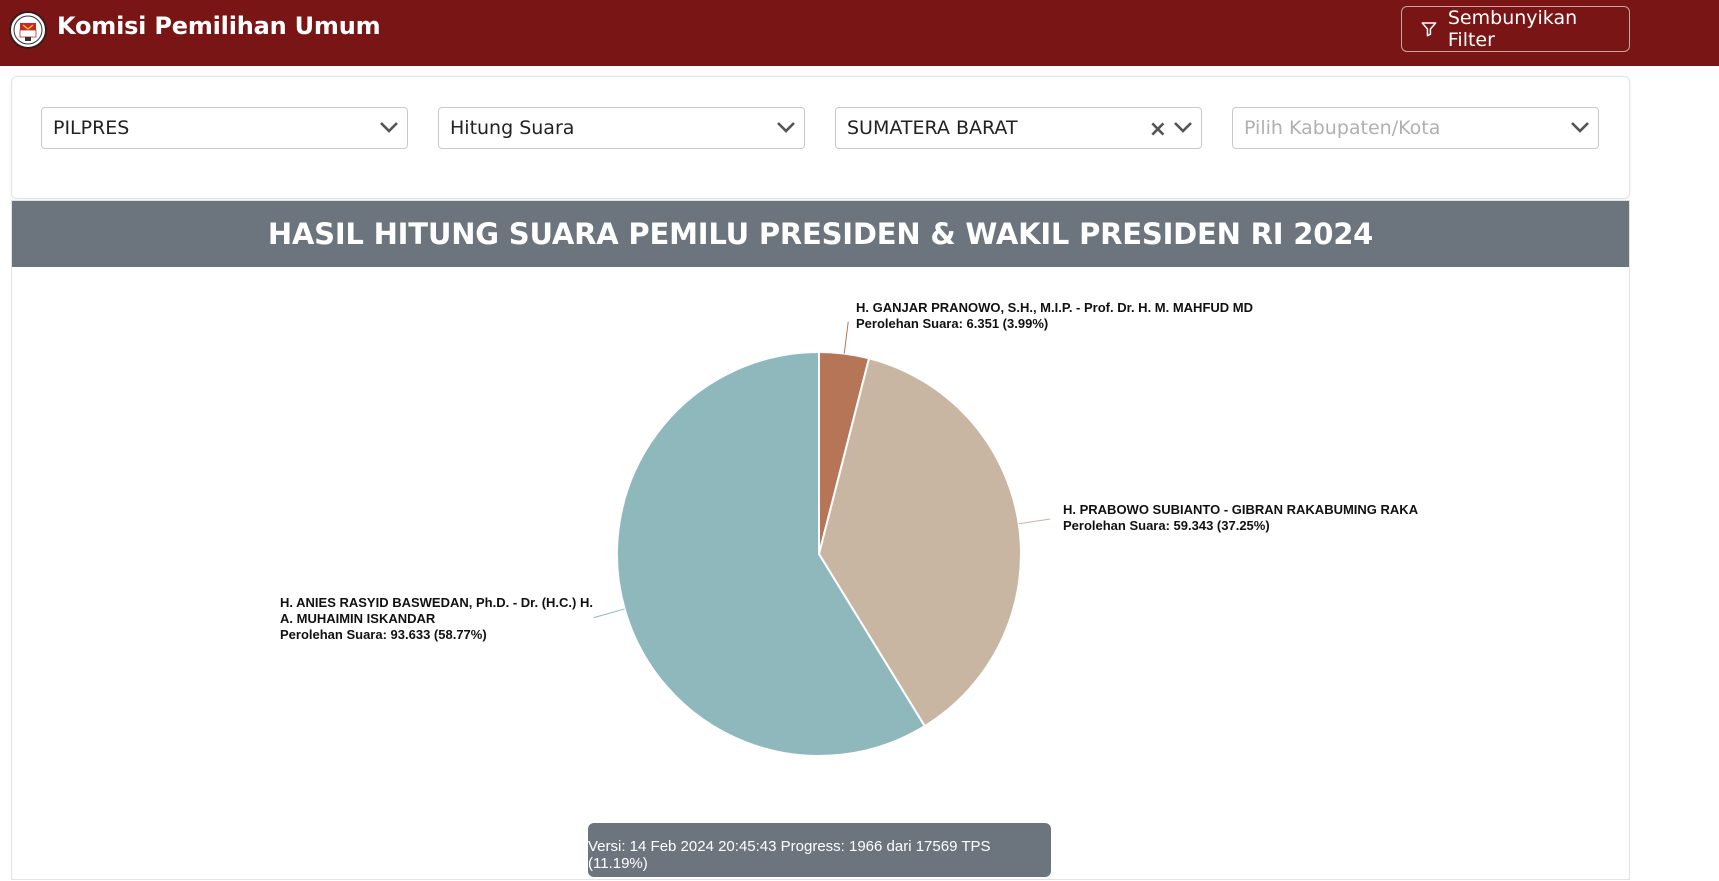  What do you see at coordinates (952, 323) in the screenshot?
I see `slice-votes-label-0: Perolehan Suara: 6.351 (3.99%)` at bounding box center [952, 323].